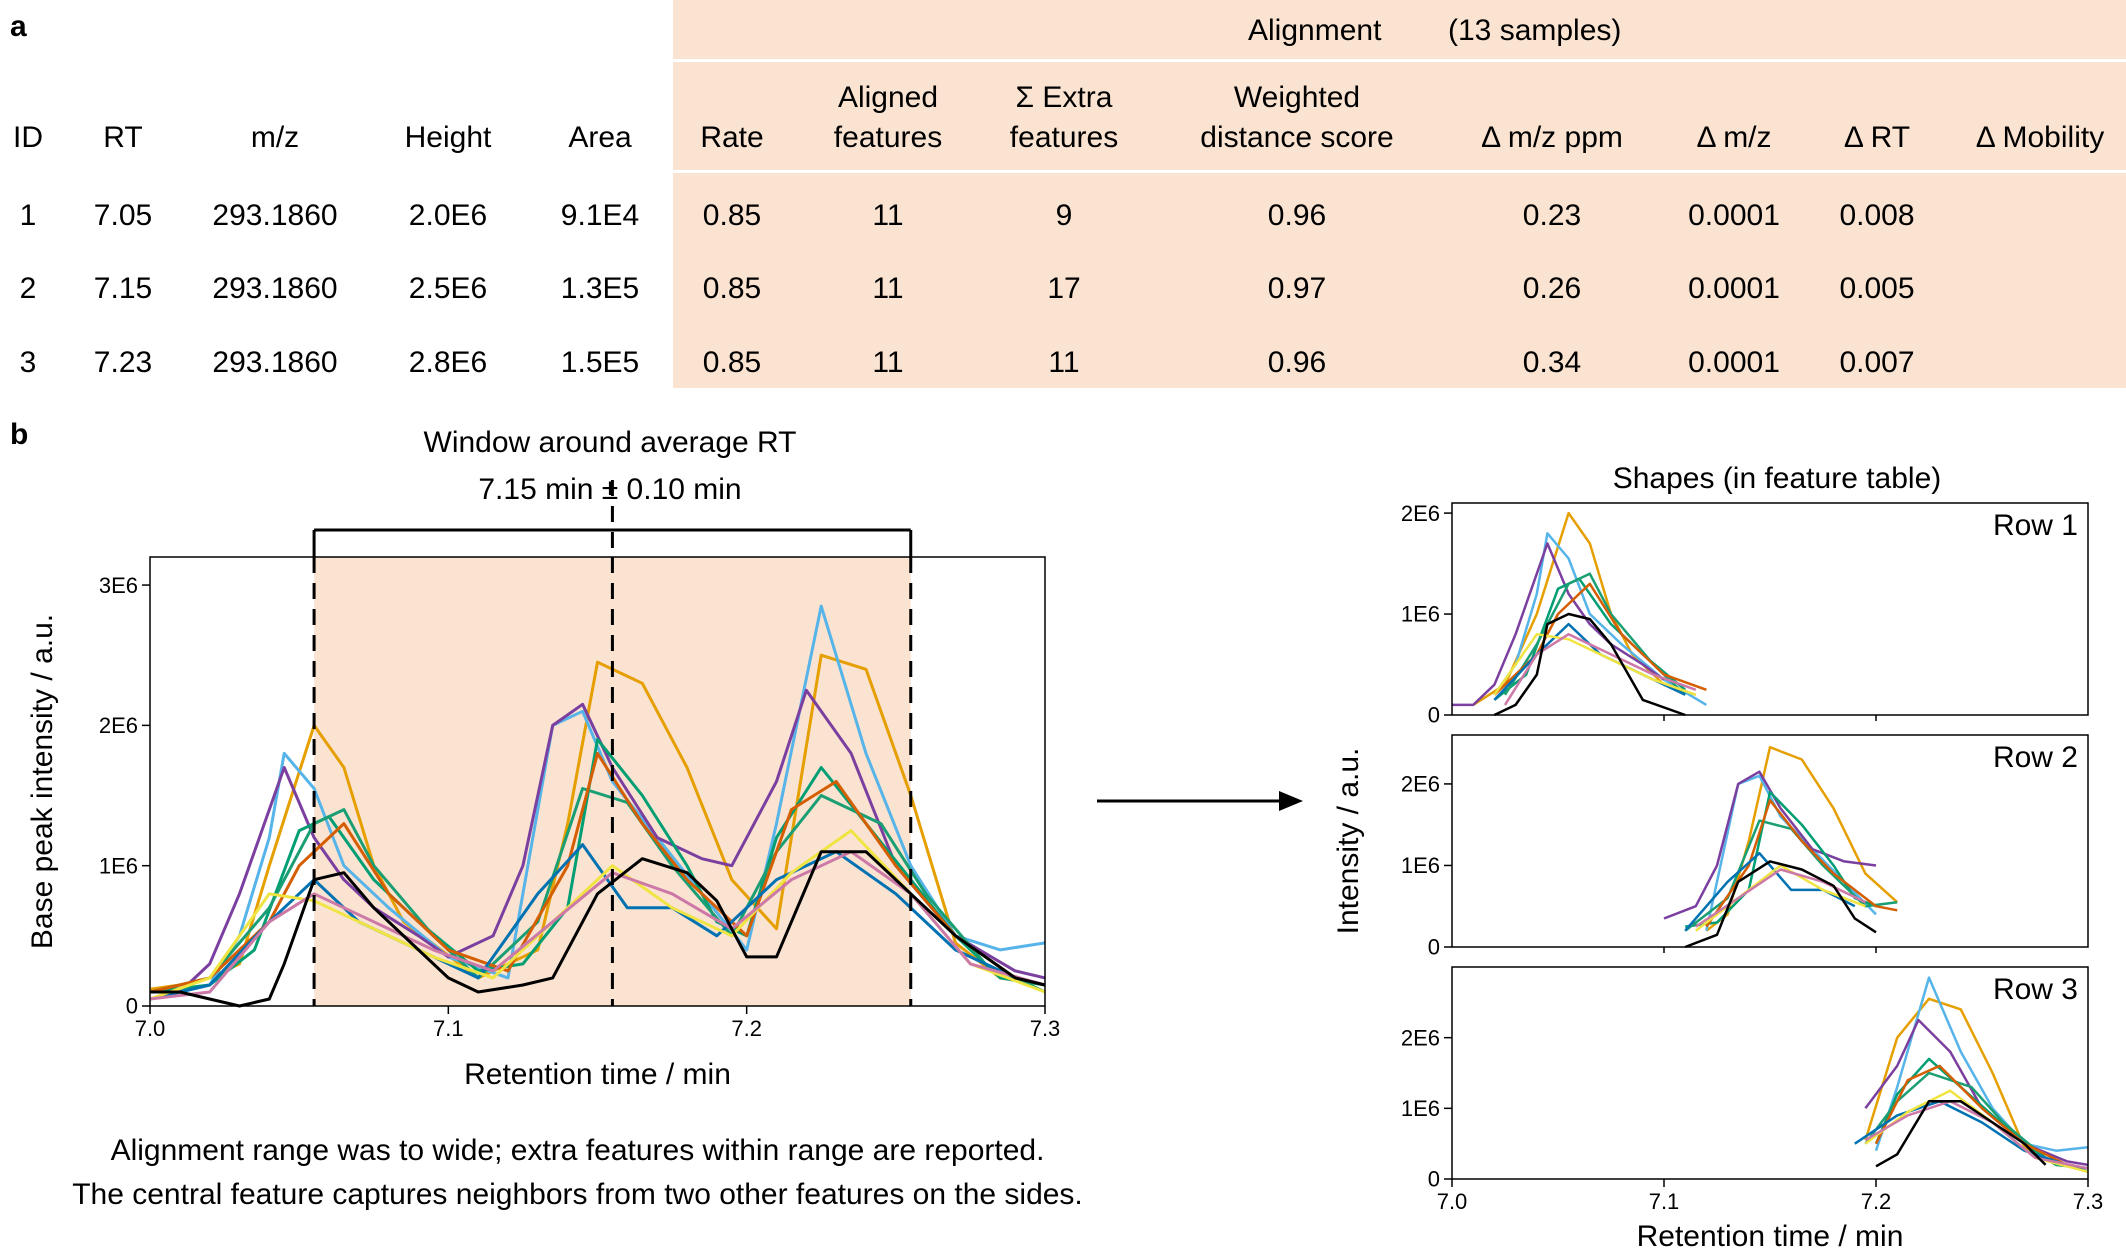 The image size is (2126, 1253). Describe the element at coordinates (123, 362) in the screenshot. I see `table-cell-rt: 7.23` at that location.